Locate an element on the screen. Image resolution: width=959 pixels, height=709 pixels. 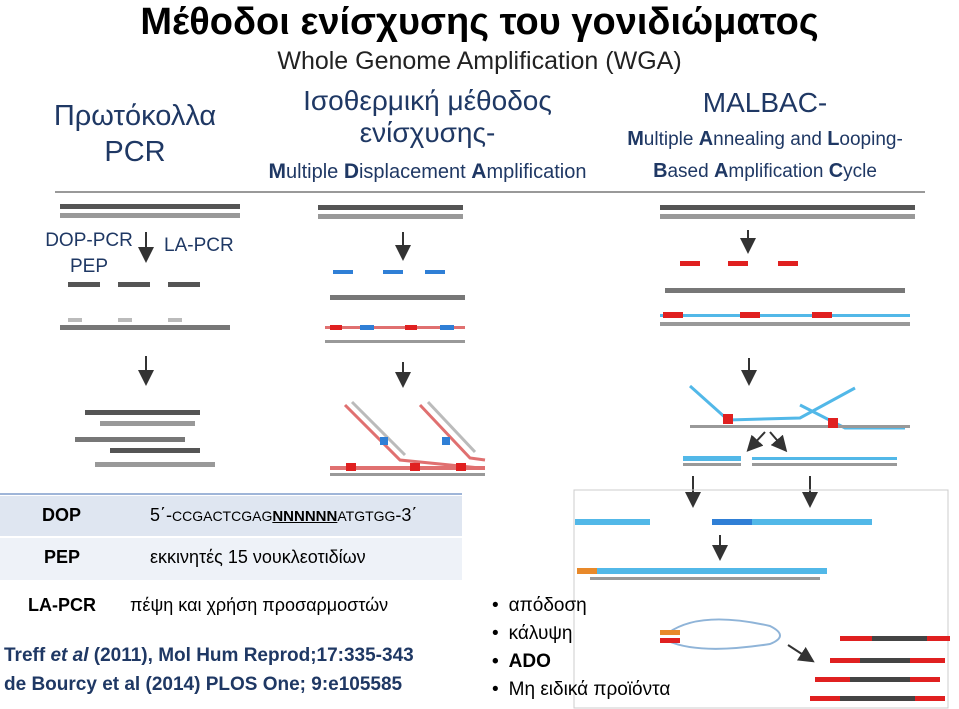
malbac-acronym-line2: Based Amplification Cycle is located at coordinates (765, 171).